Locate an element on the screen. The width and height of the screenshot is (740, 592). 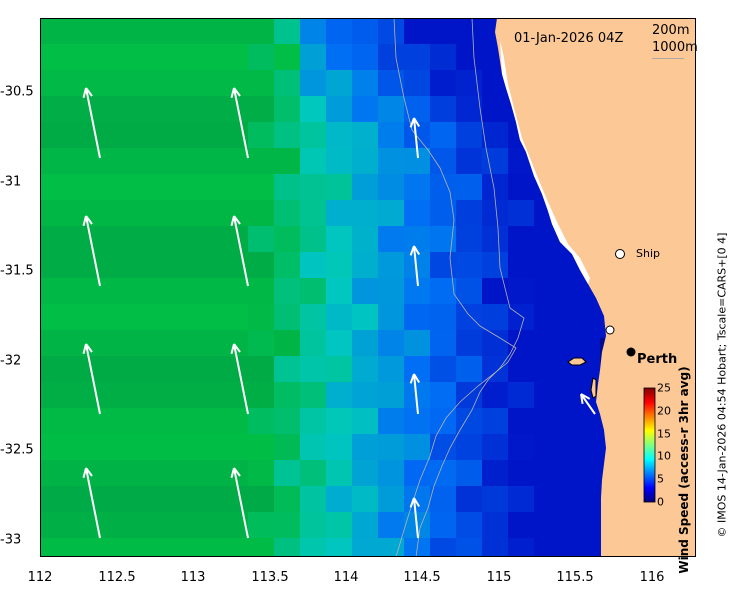
y-tick-label: -31 is located at coordinates (11, 182).